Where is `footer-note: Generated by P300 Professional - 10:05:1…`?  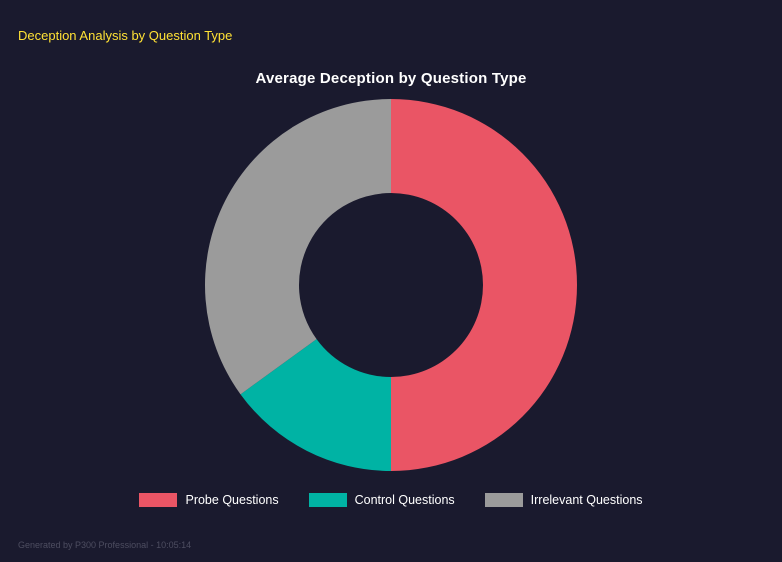 footer-note: Generated by P300 Professional - 10:05:1… is located at coordinates (105, 545).